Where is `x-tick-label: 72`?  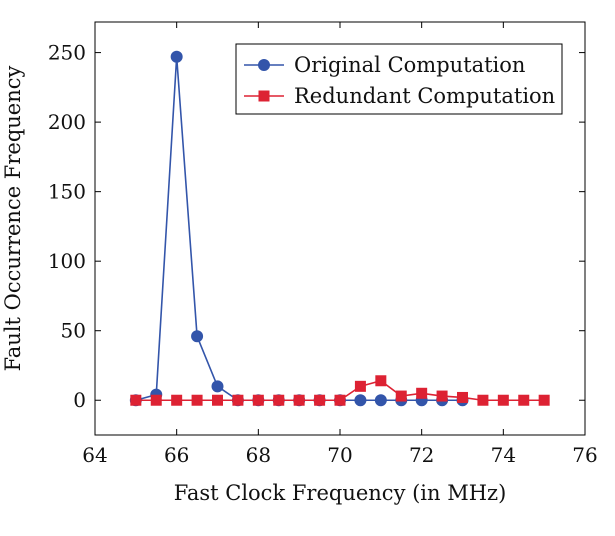 x-tick-label: 72 is located at coordinates (421, 455).